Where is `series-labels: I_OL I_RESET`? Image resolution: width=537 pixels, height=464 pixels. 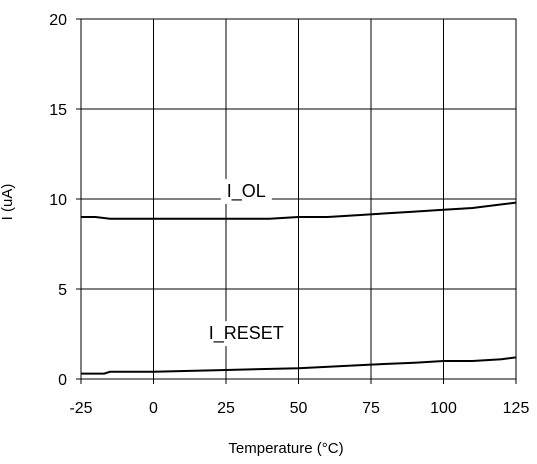
series-labels: I_OL I_RESET is located at coordinates (246, 262).